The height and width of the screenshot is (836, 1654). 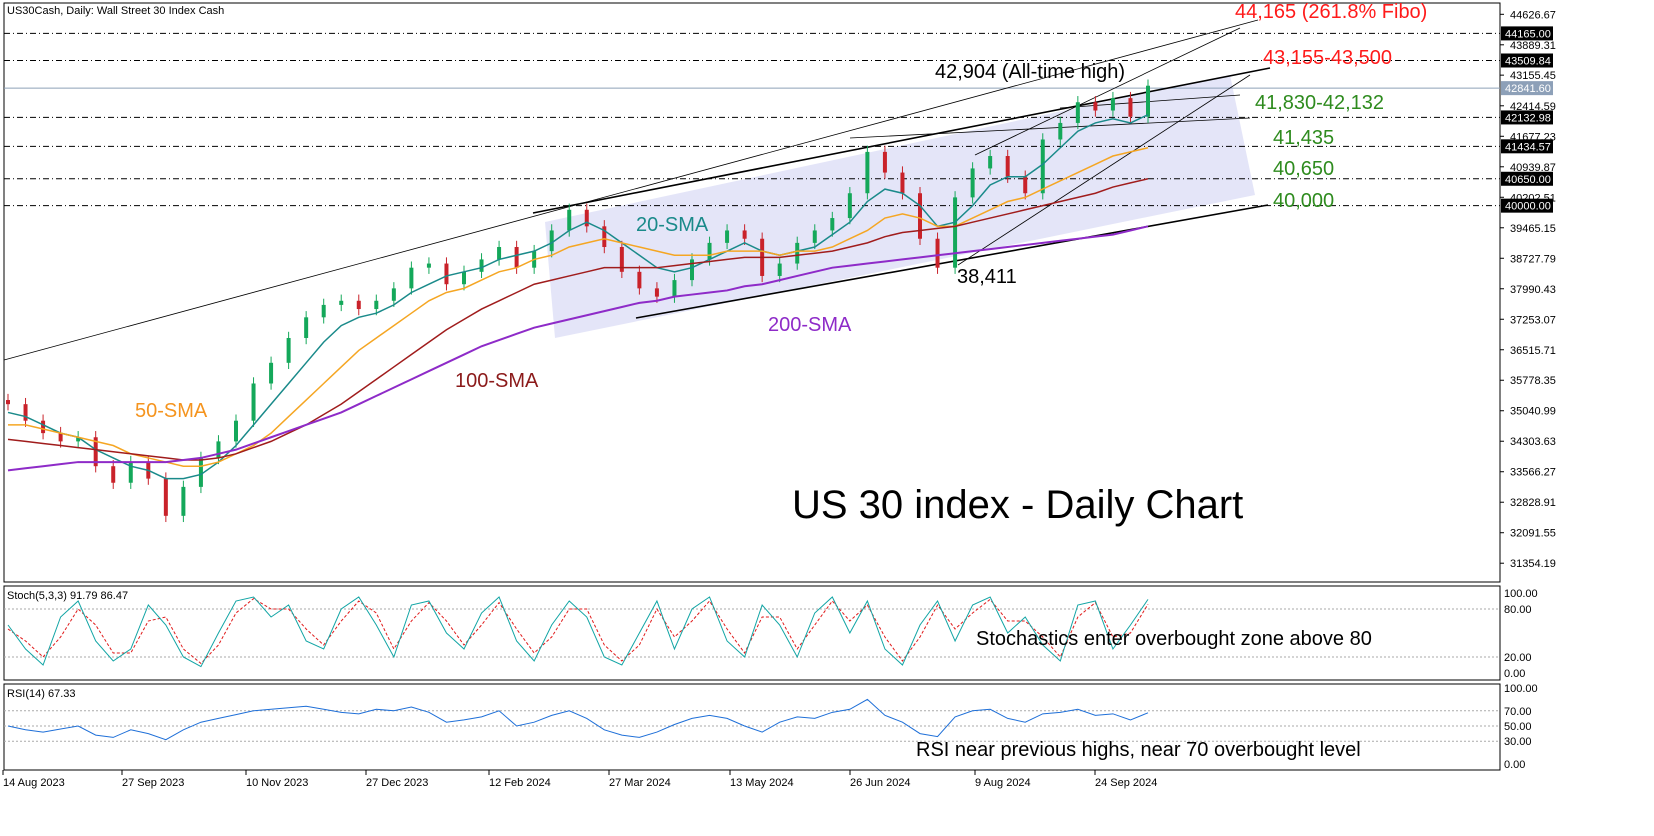 I want to click on price-tick-label: 34303.63, so click(x=1533, y=442).